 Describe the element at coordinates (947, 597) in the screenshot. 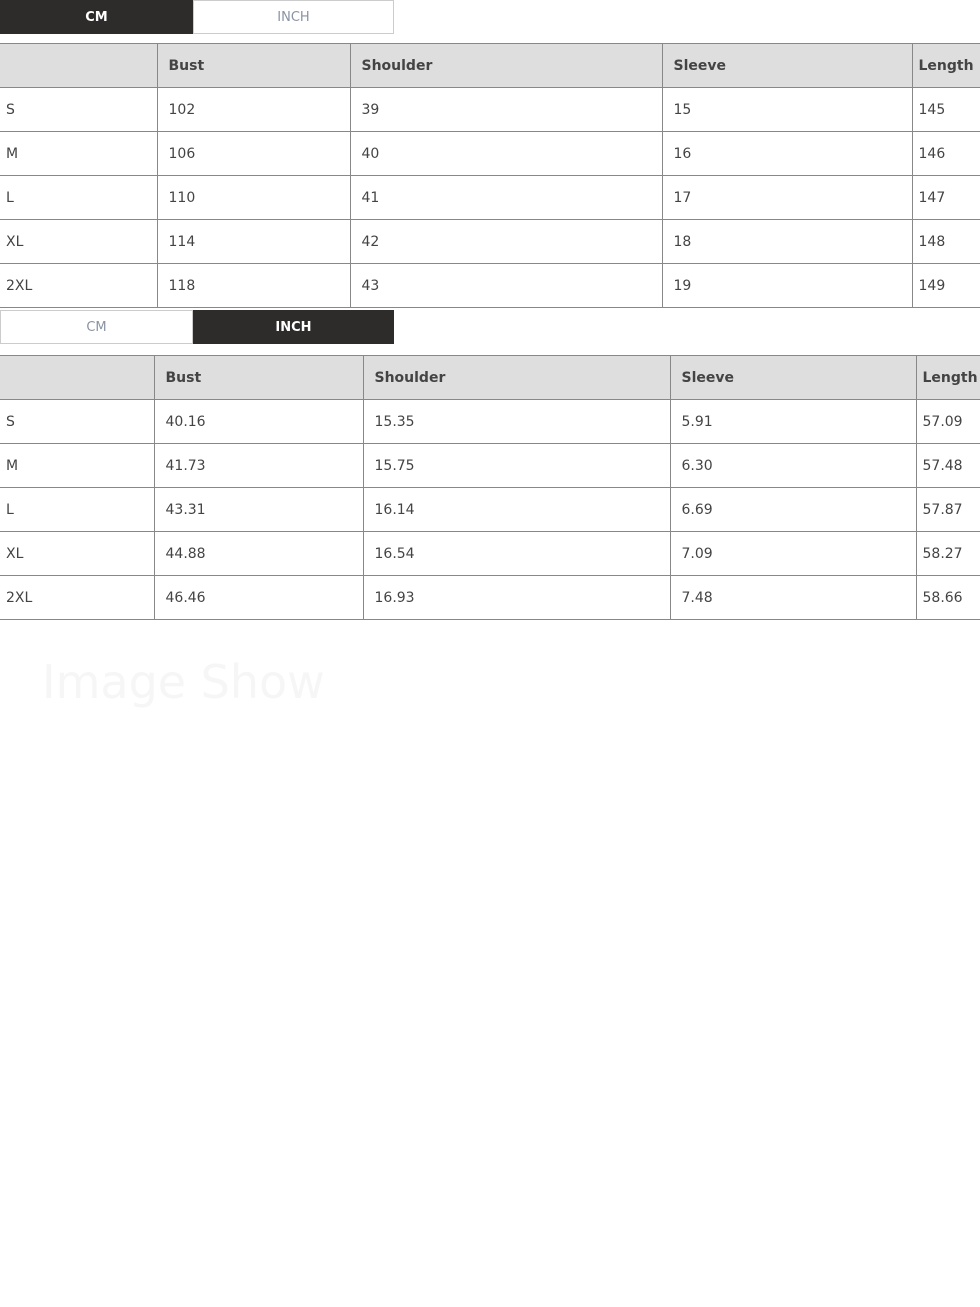

I see `measurement-cell: 58.66` at that location.